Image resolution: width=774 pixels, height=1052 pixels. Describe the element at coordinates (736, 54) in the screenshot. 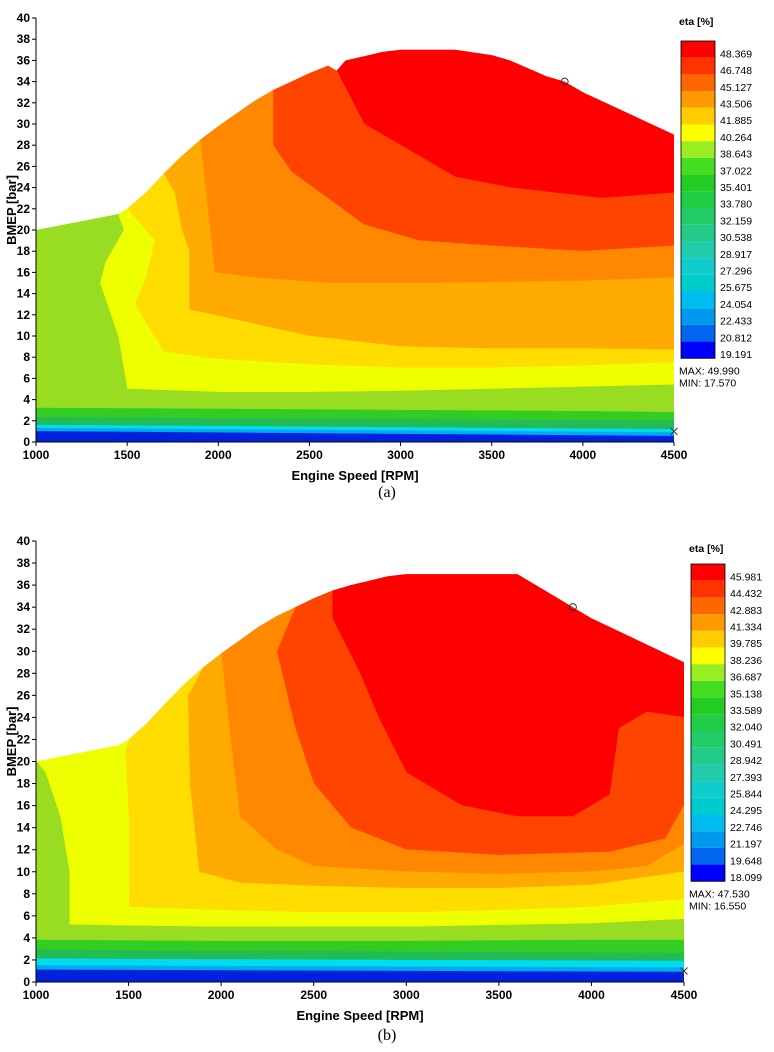

I see `legend-level-label: 48.369` at that location.